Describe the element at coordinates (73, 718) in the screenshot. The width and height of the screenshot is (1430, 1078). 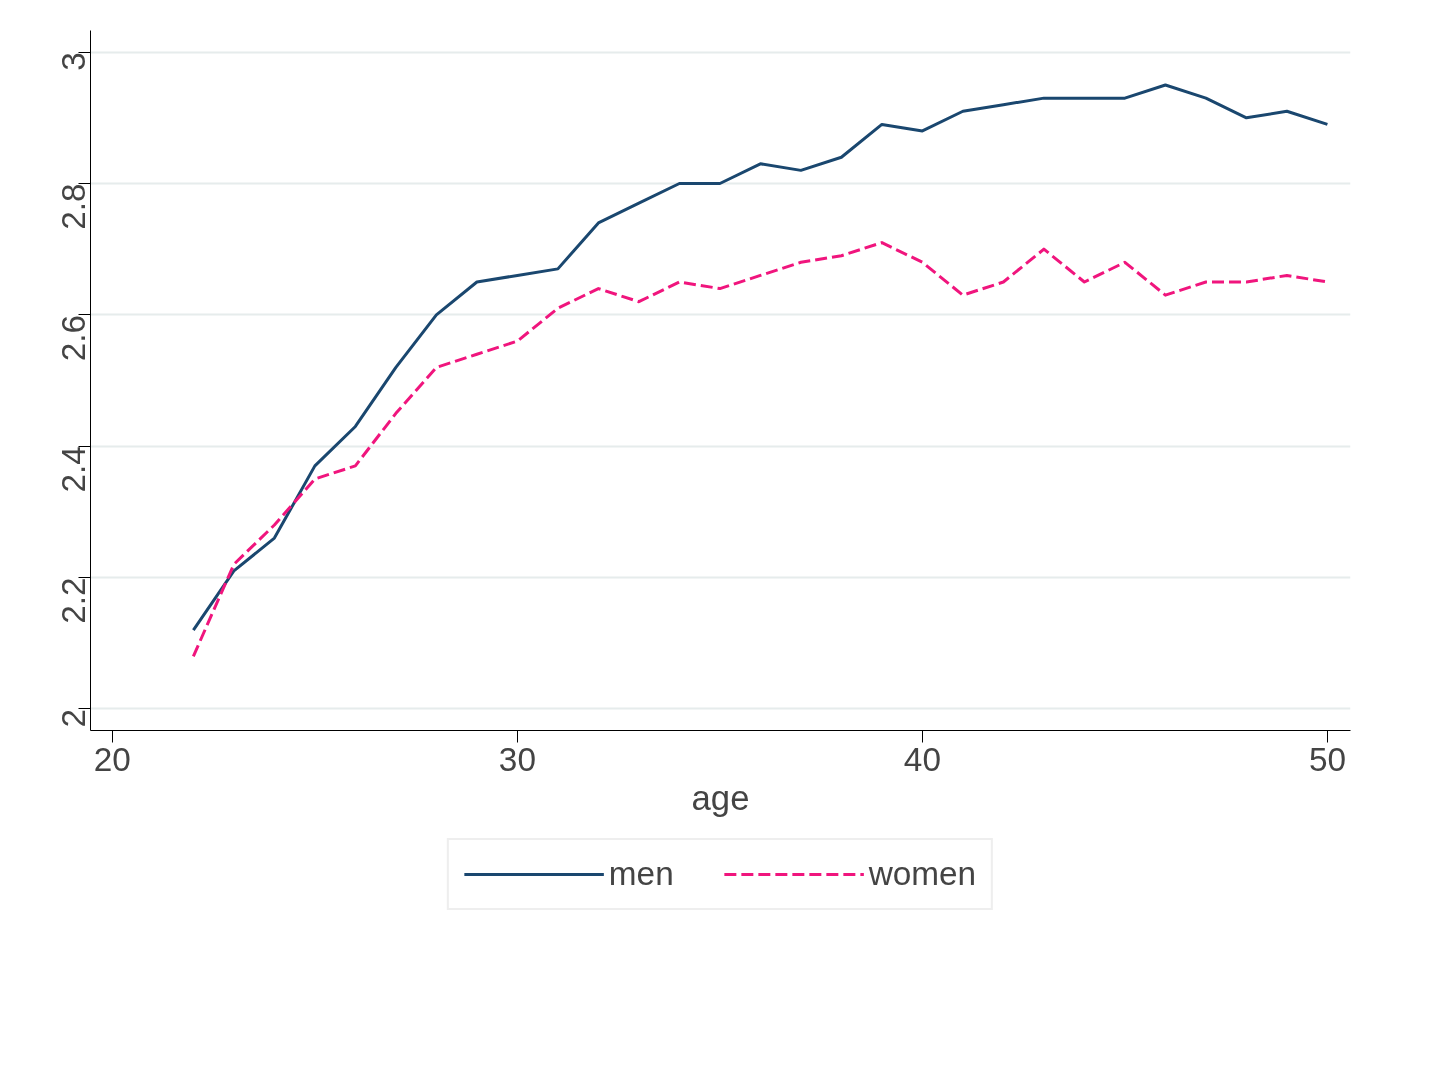
I see `y-tick-label: 2` at that location.